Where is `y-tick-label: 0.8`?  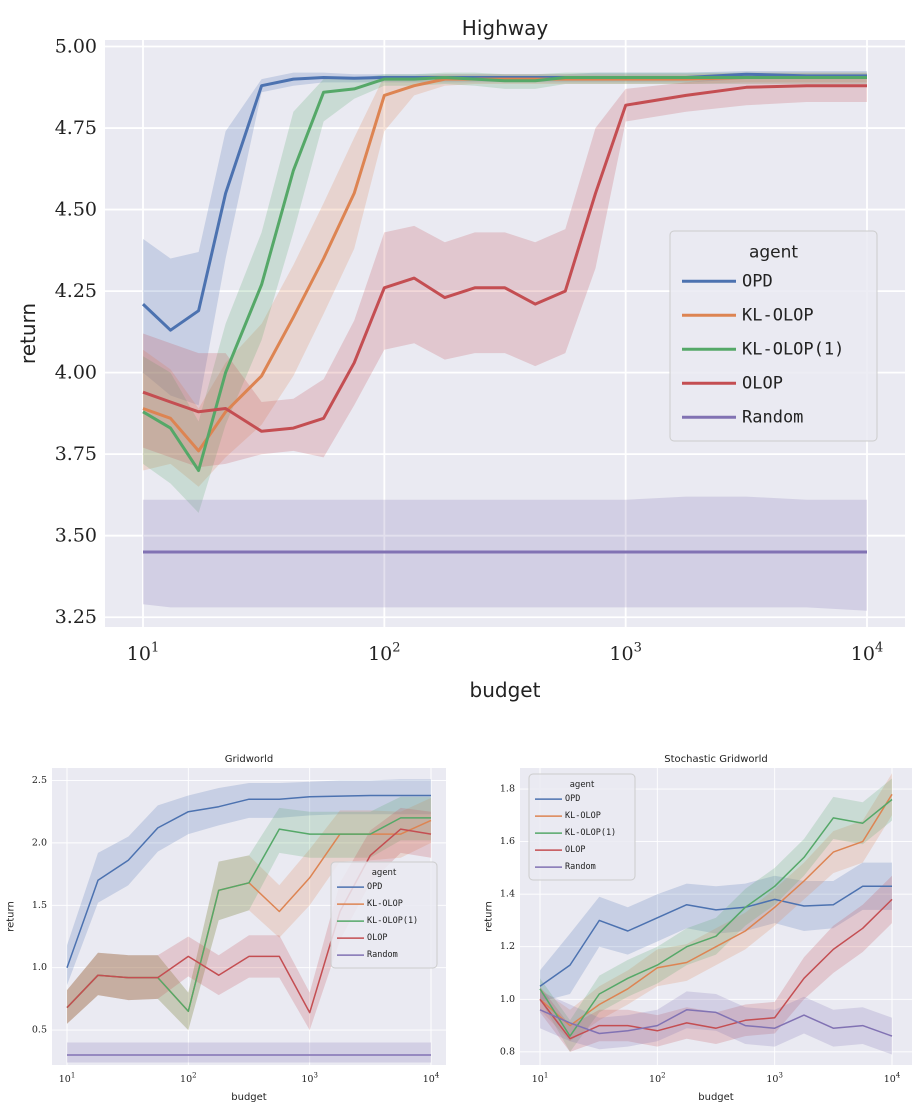
y-tick-label: 0.8 is located at coordinates (507, 1051).